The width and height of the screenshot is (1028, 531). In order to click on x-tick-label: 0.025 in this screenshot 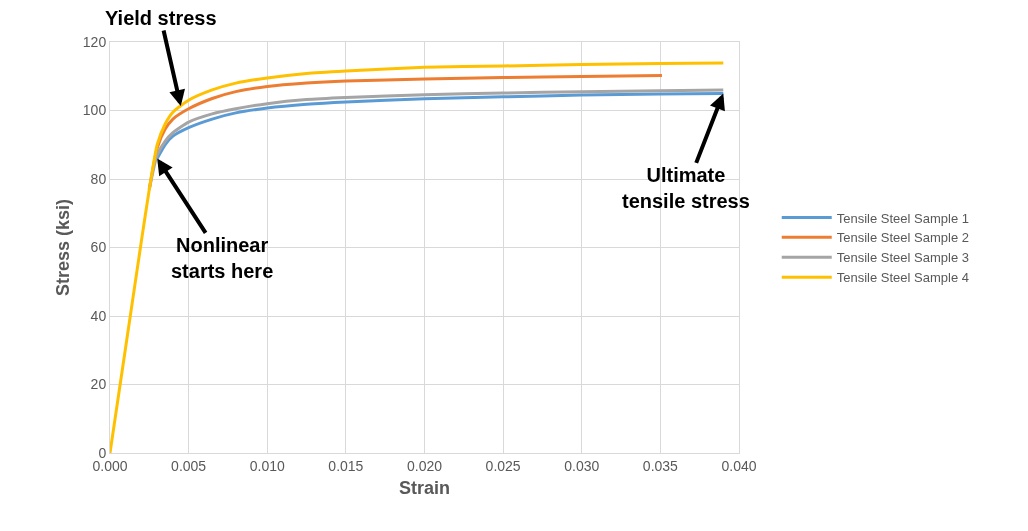, I will do `click(503, 465)`.